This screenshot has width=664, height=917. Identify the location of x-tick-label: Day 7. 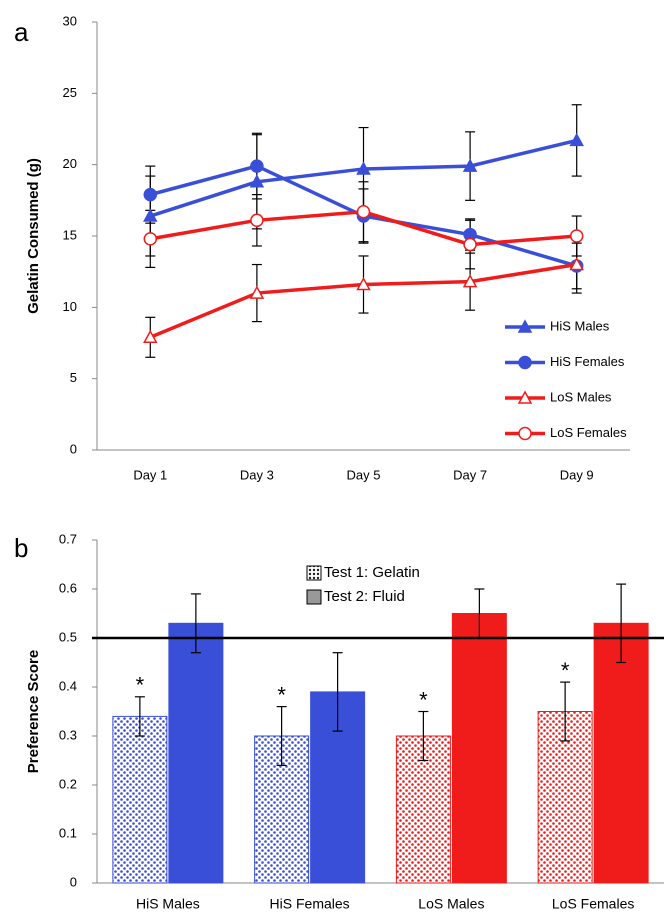
(470, 474).